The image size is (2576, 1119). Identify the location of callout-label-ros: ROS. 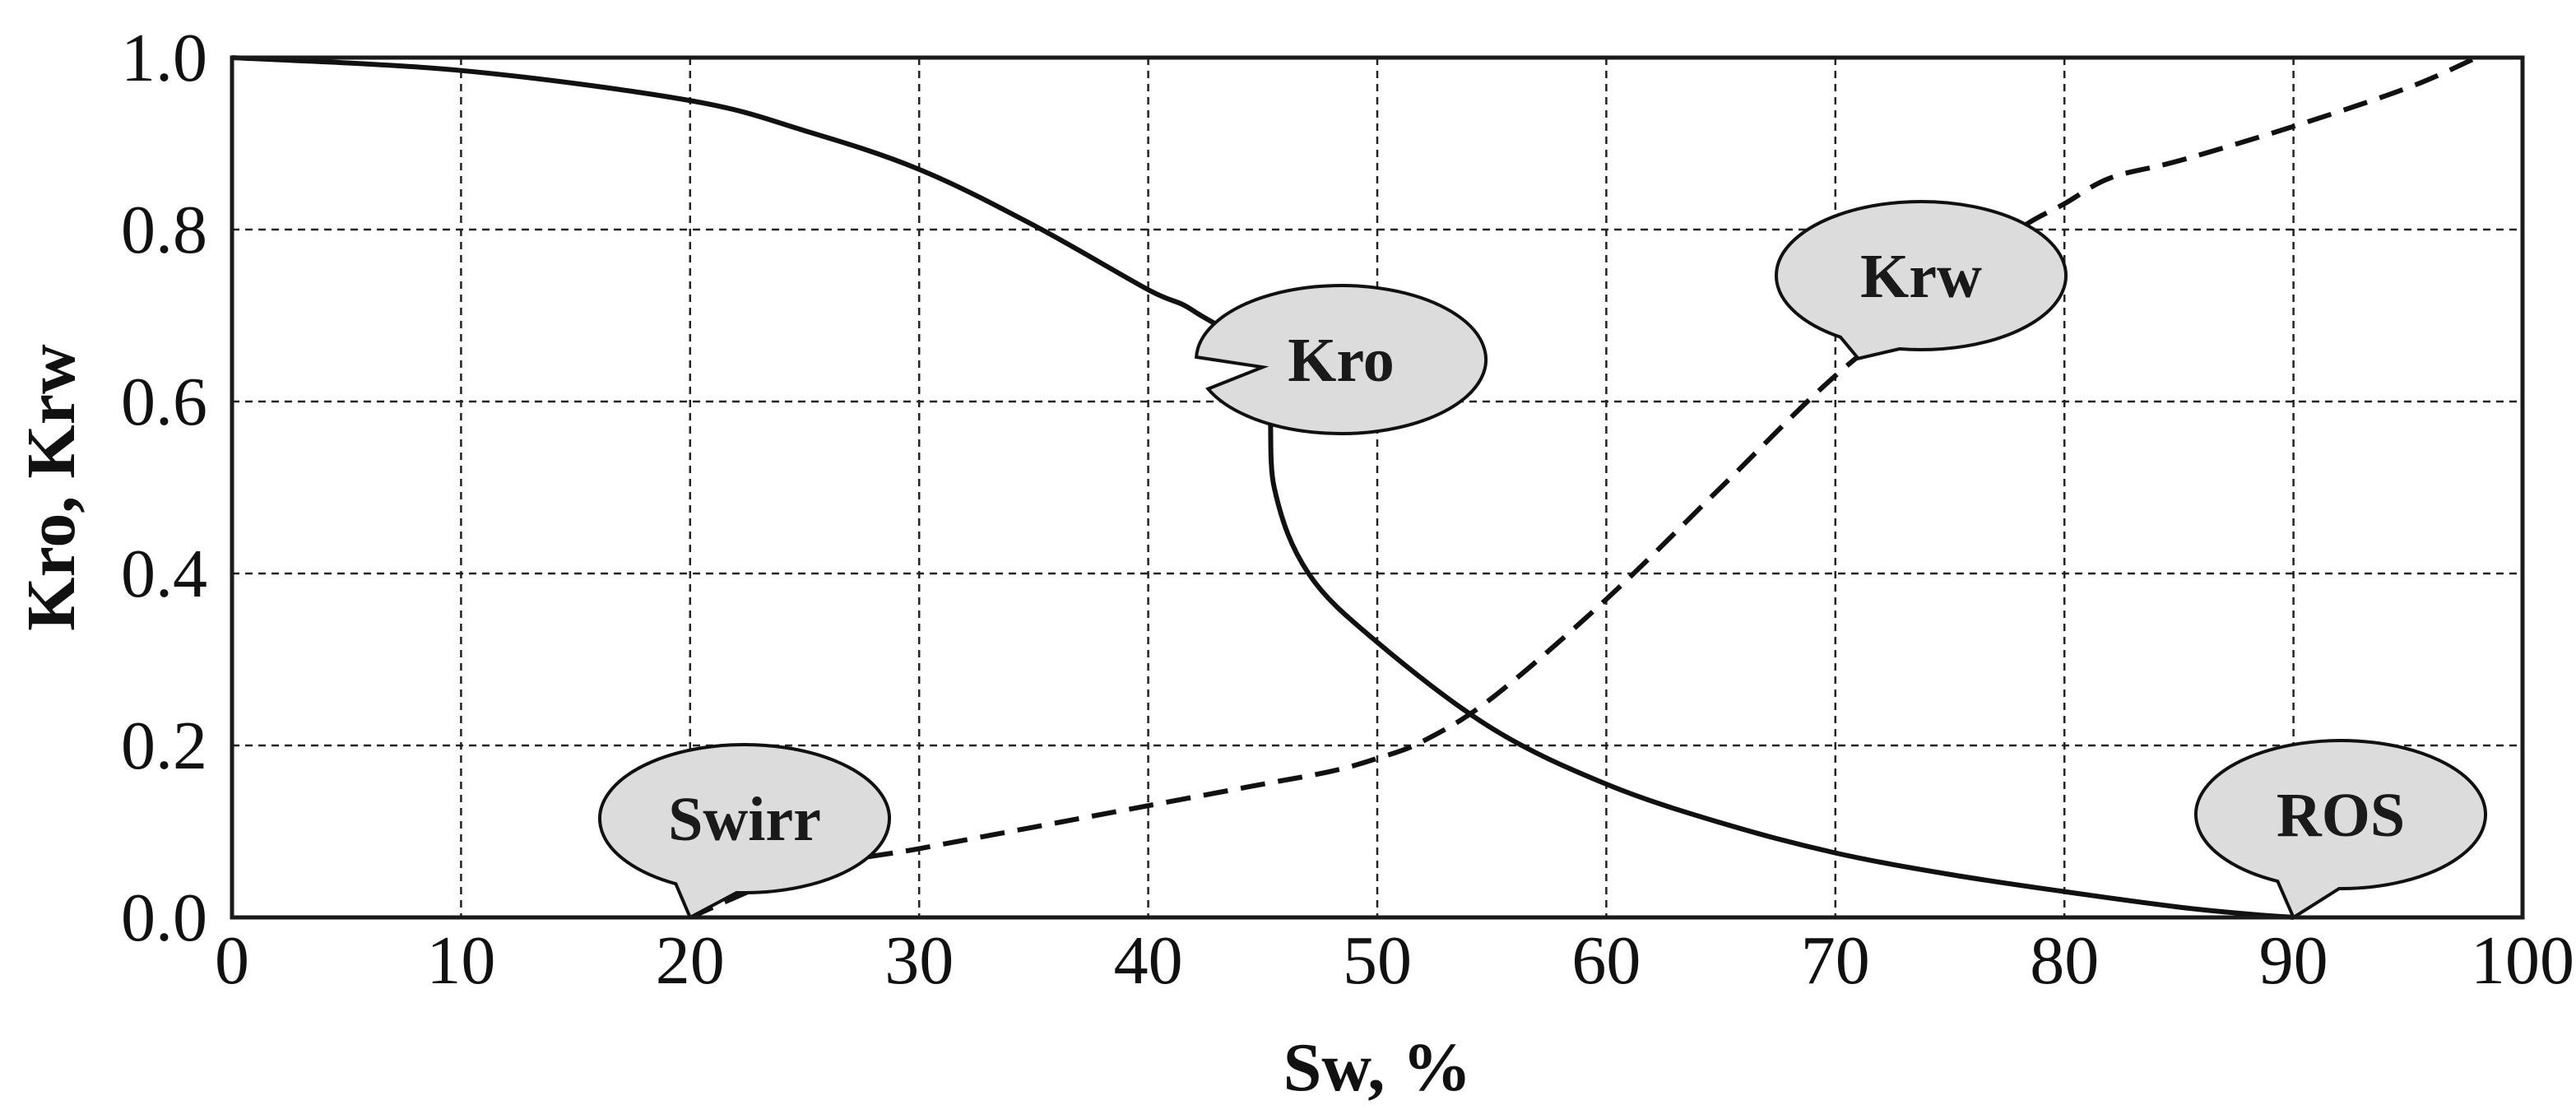
(2341, 815).